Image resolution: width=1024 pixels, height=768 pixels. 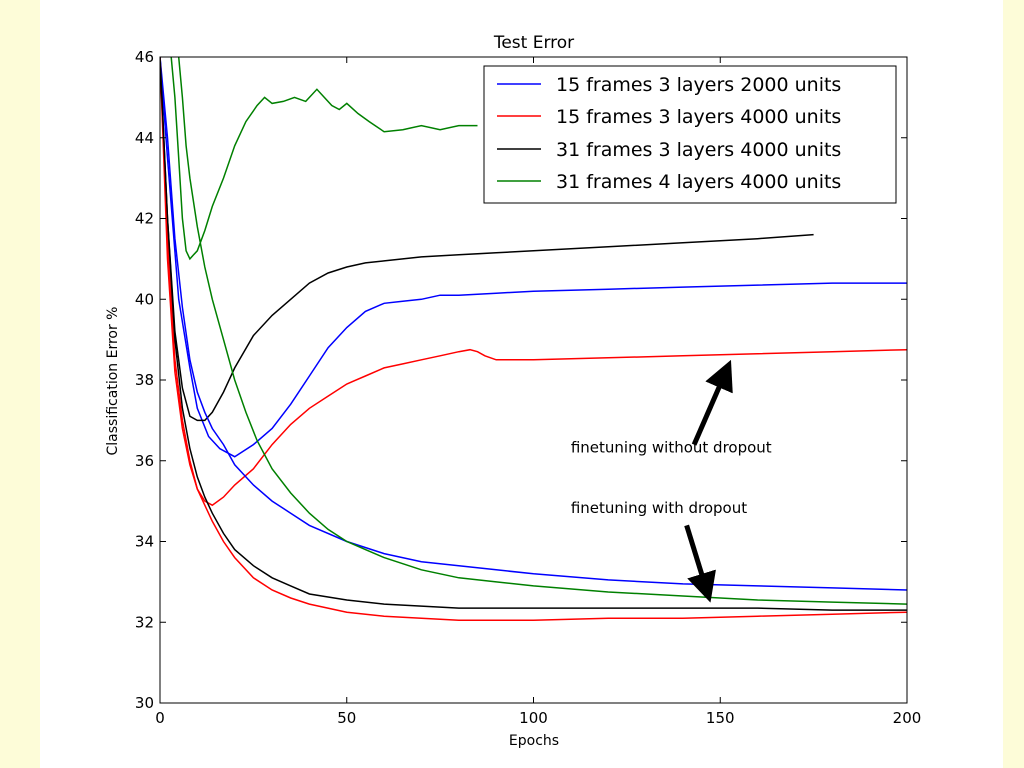 I want to click on y-tick-label-4: 38, so click(x=144, y=380).